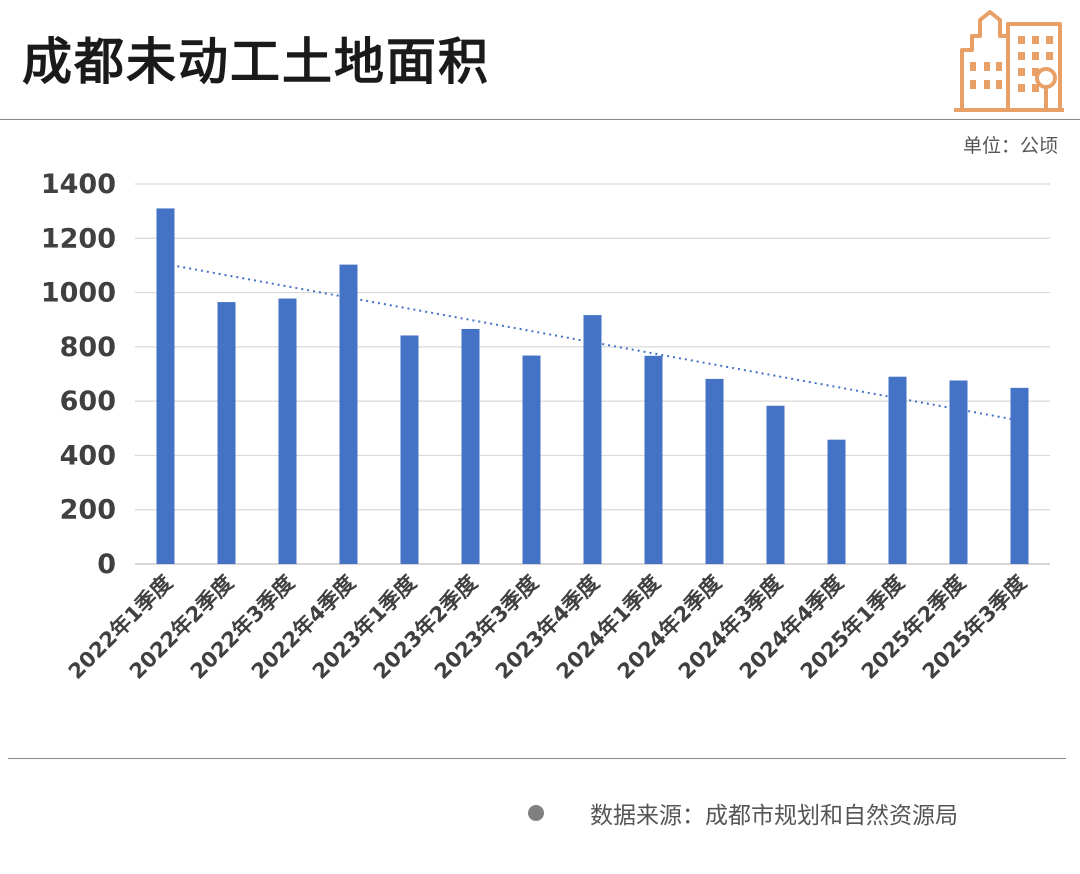  What do you see at coordinates (256, 62) in the screenshot?
I see `page-title: 成都未动工土地面积` at bounding box center [256, 62].